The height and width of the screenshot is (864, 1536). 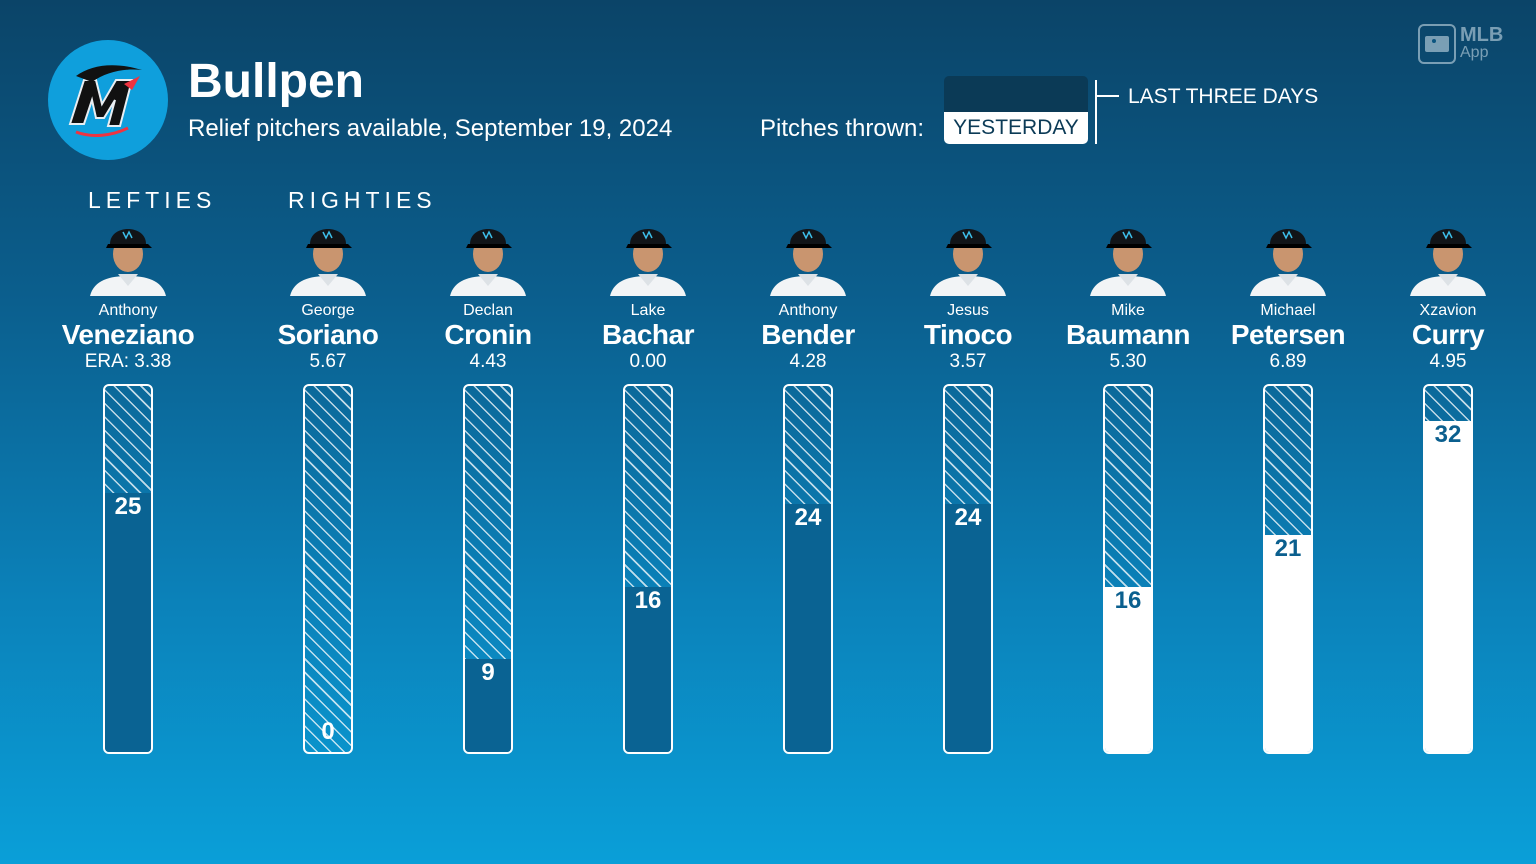 I want to click on pitcher-era: 6.89, so click(x=1288, y=361).